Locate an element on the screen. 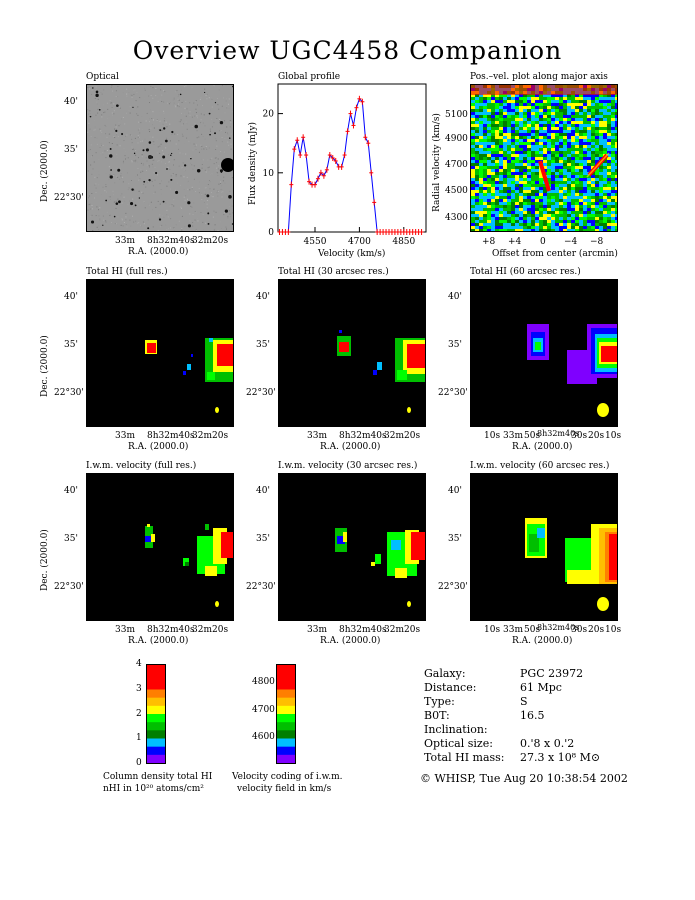  r3b-ra-tick-1: 33m is located at coordinates (317, 630).